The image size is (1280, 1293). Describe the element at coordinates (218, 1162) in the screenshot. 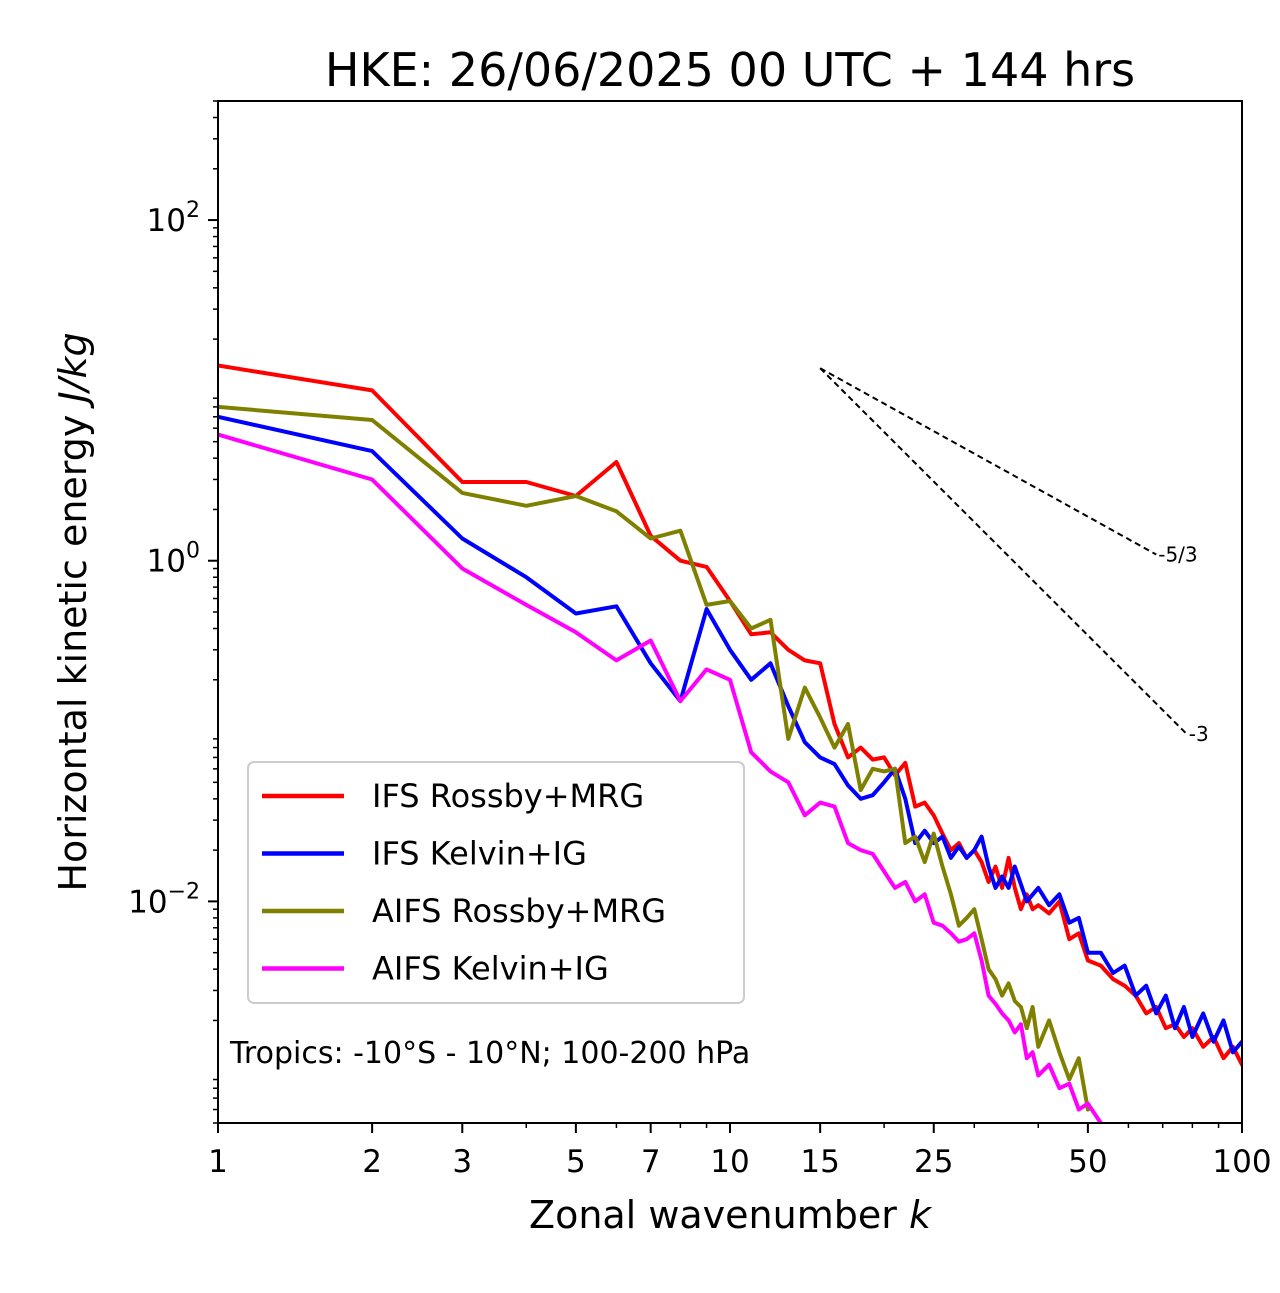

I see `x-tick-label: 1` at that location.